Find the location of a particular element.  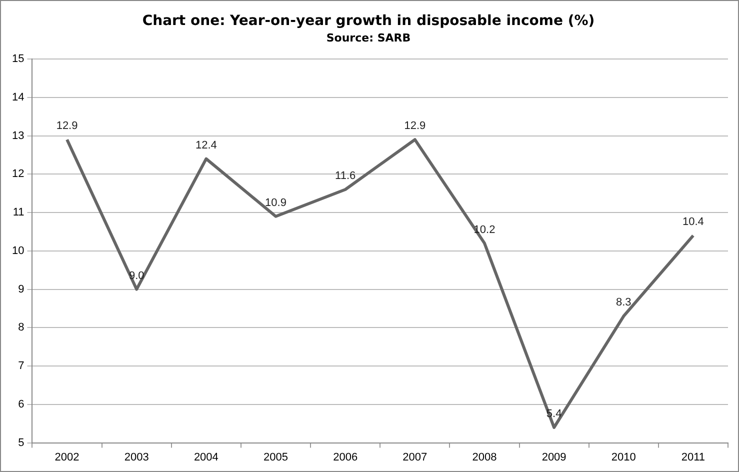

y-tick-label: 10 is located at coordinates (18, 250).